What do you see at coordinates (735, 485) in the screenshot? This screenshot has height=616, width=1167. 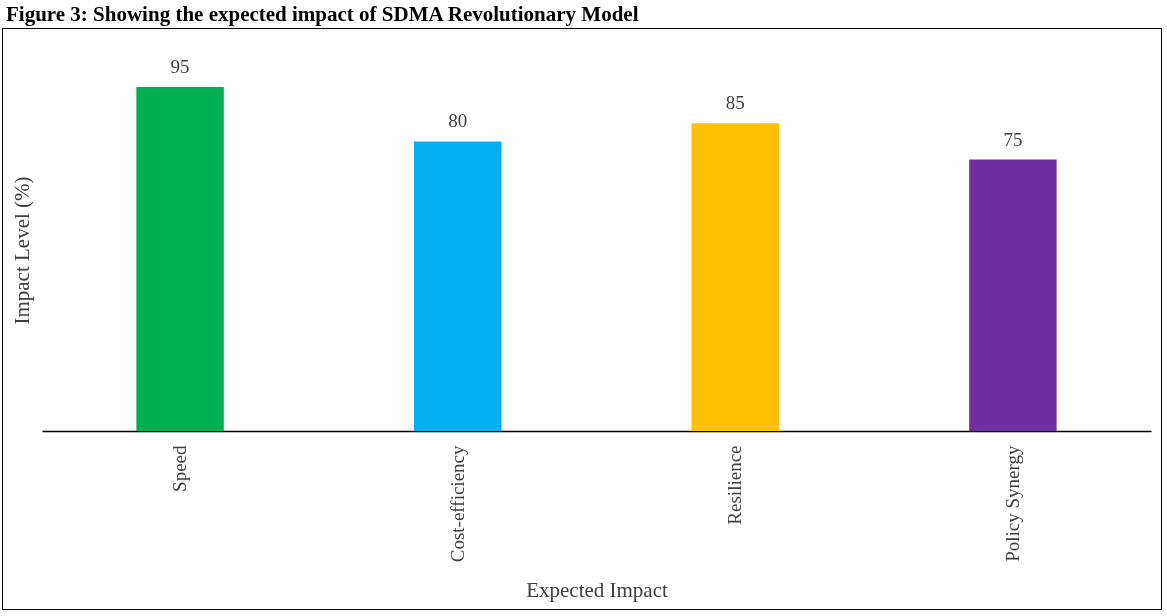 I see `x-tick-label: Resilience` at bounding box center [735, 485].